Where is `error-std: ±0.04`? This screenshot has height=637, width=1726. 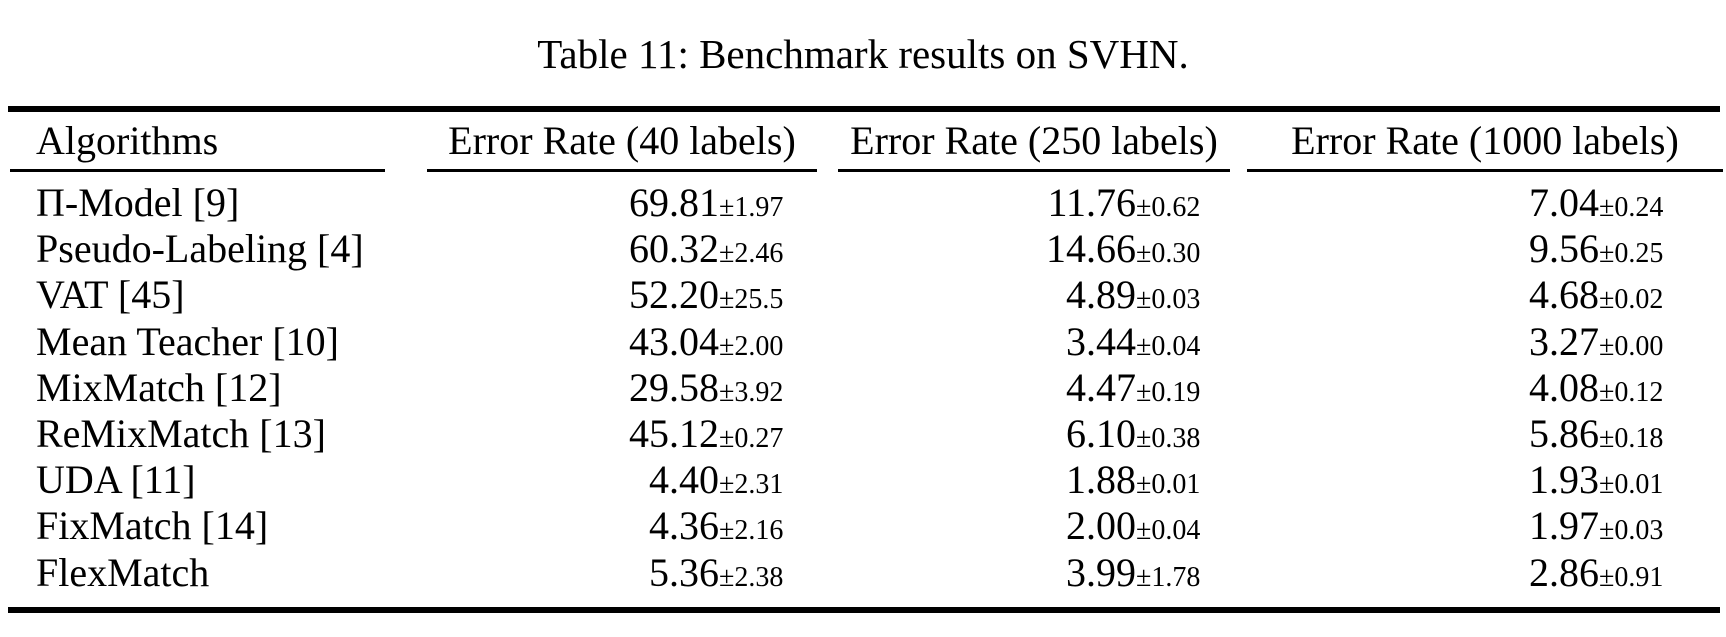
error-std: ±0.04 is located at coordinates (1168, 346).